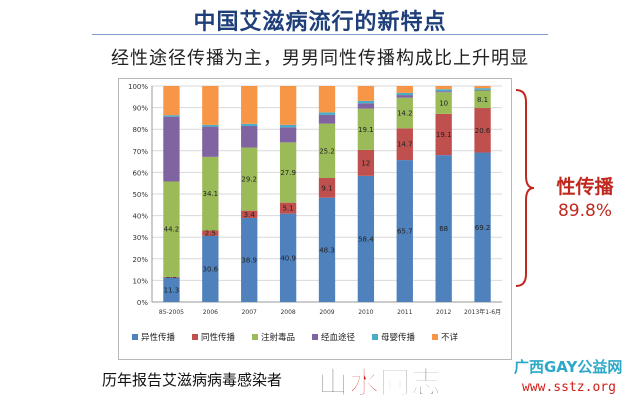 This screenshot has height=402, width=640. I want to click on data-label: 34.1, so click(211, 194).